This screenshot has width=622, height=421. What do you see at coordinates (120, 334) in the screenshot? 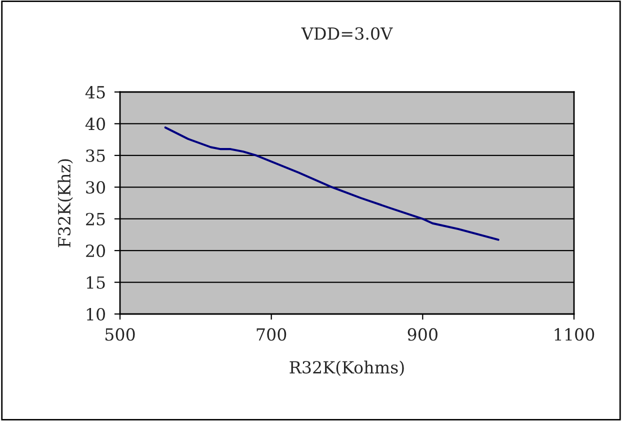
I see `x-tick-label: 500` at bounding box center [120, 334].